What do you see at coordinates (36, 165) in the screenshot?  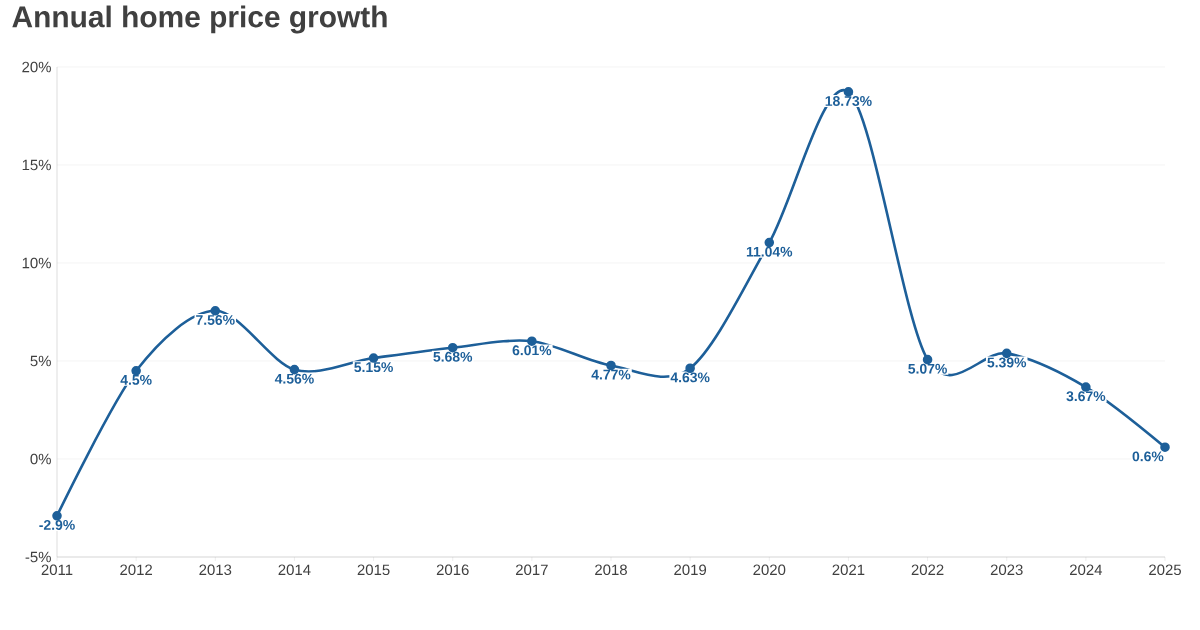 I see `y-tick-label: 15%` at bounding box center [36, 165].